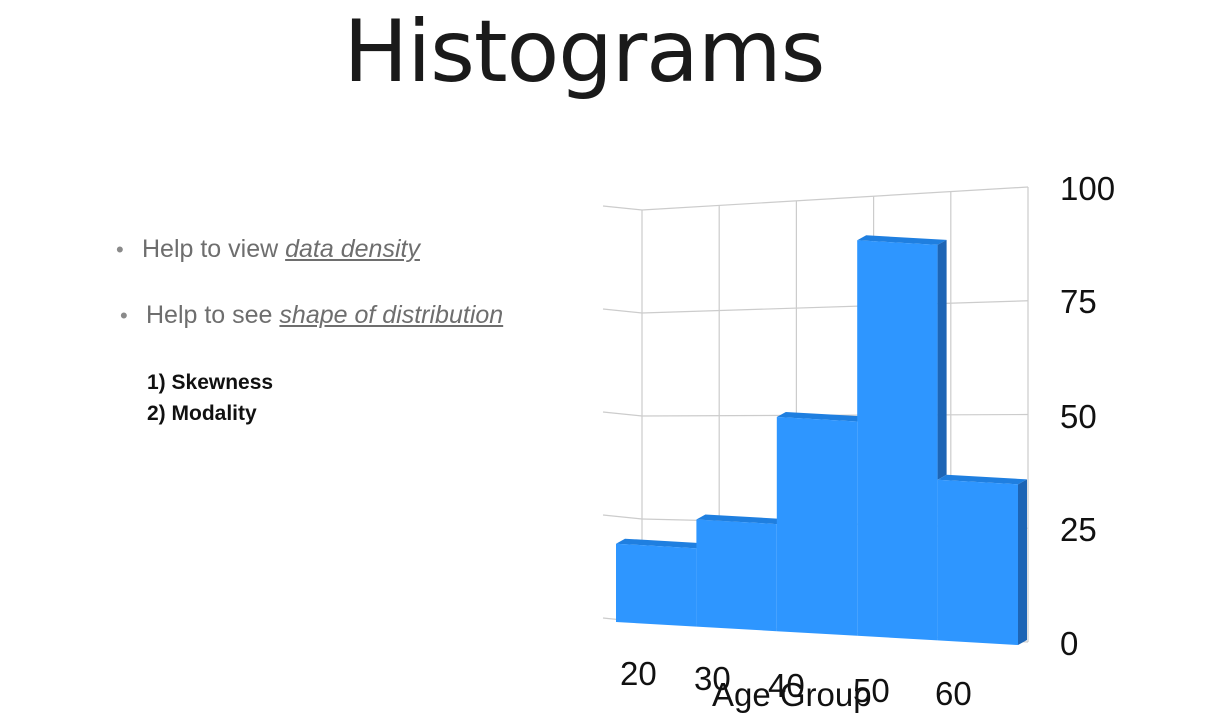  I want to click on bullet-data-density: • Help to view data density, so click(268, 249).